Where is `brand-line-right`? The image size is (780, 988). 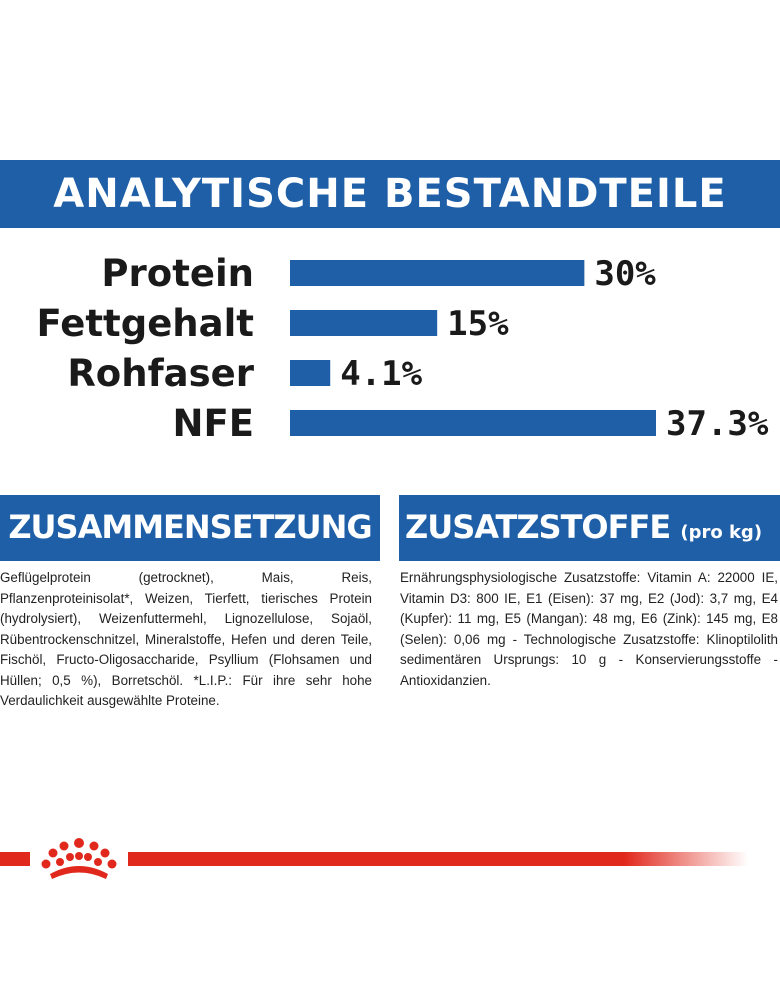
brand-line-right is located at coordinates (438, 859).